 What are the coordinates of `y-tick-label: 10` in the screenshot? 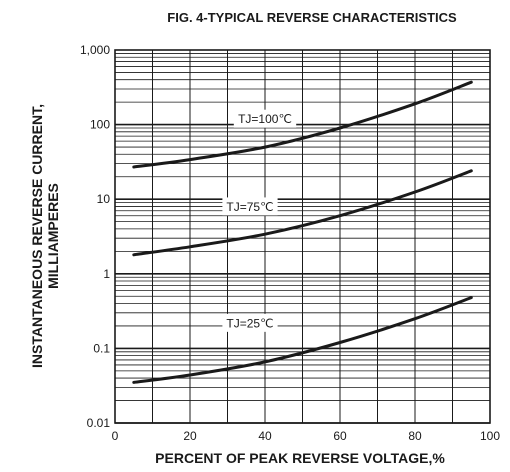 It's located at (104, 199).